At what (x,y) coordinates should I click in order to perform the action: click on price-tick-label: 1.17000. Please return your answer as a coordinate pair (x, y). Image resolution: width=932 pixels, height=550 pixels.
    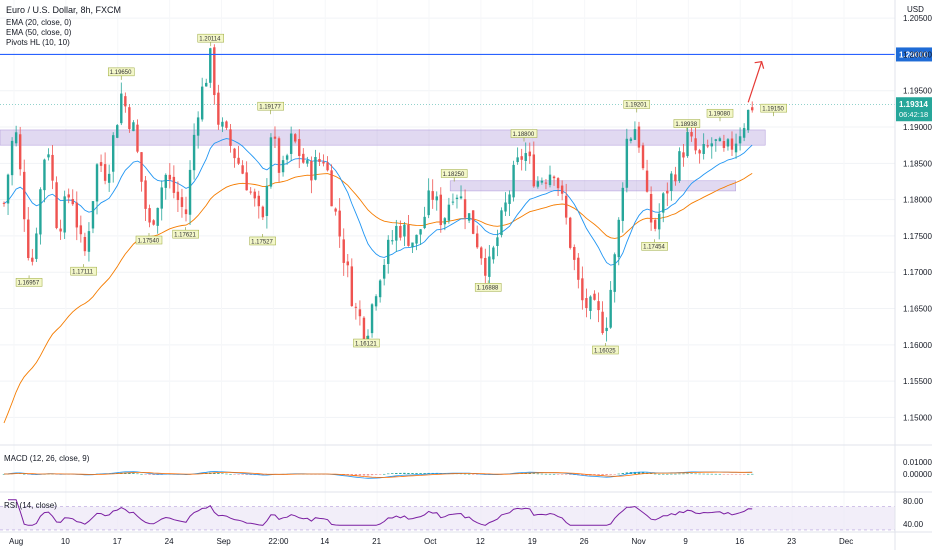
    Looking at the image, I should click on (917, 272).